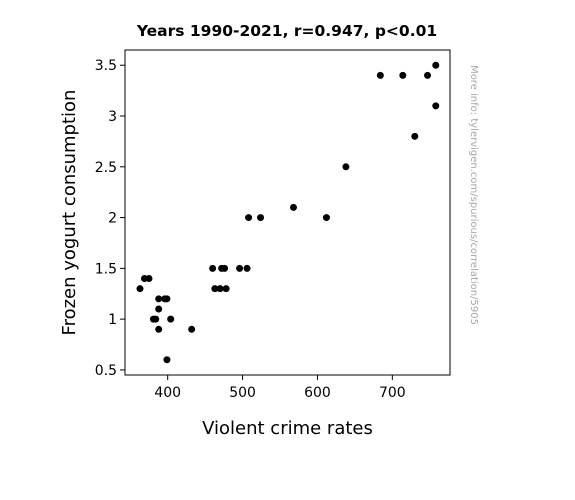 The image size is (575, 500). I want to click on chart-title: Years 1990-2021, r=0.947, p<0.01, so click(286, 31).